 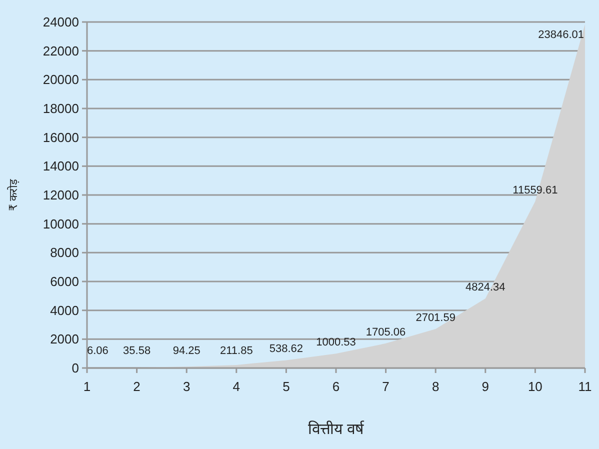 What do you see at coordinates (386, 332) in the screenshot?
I see `data-label: 1705.06` at bounding box center [386, 332].